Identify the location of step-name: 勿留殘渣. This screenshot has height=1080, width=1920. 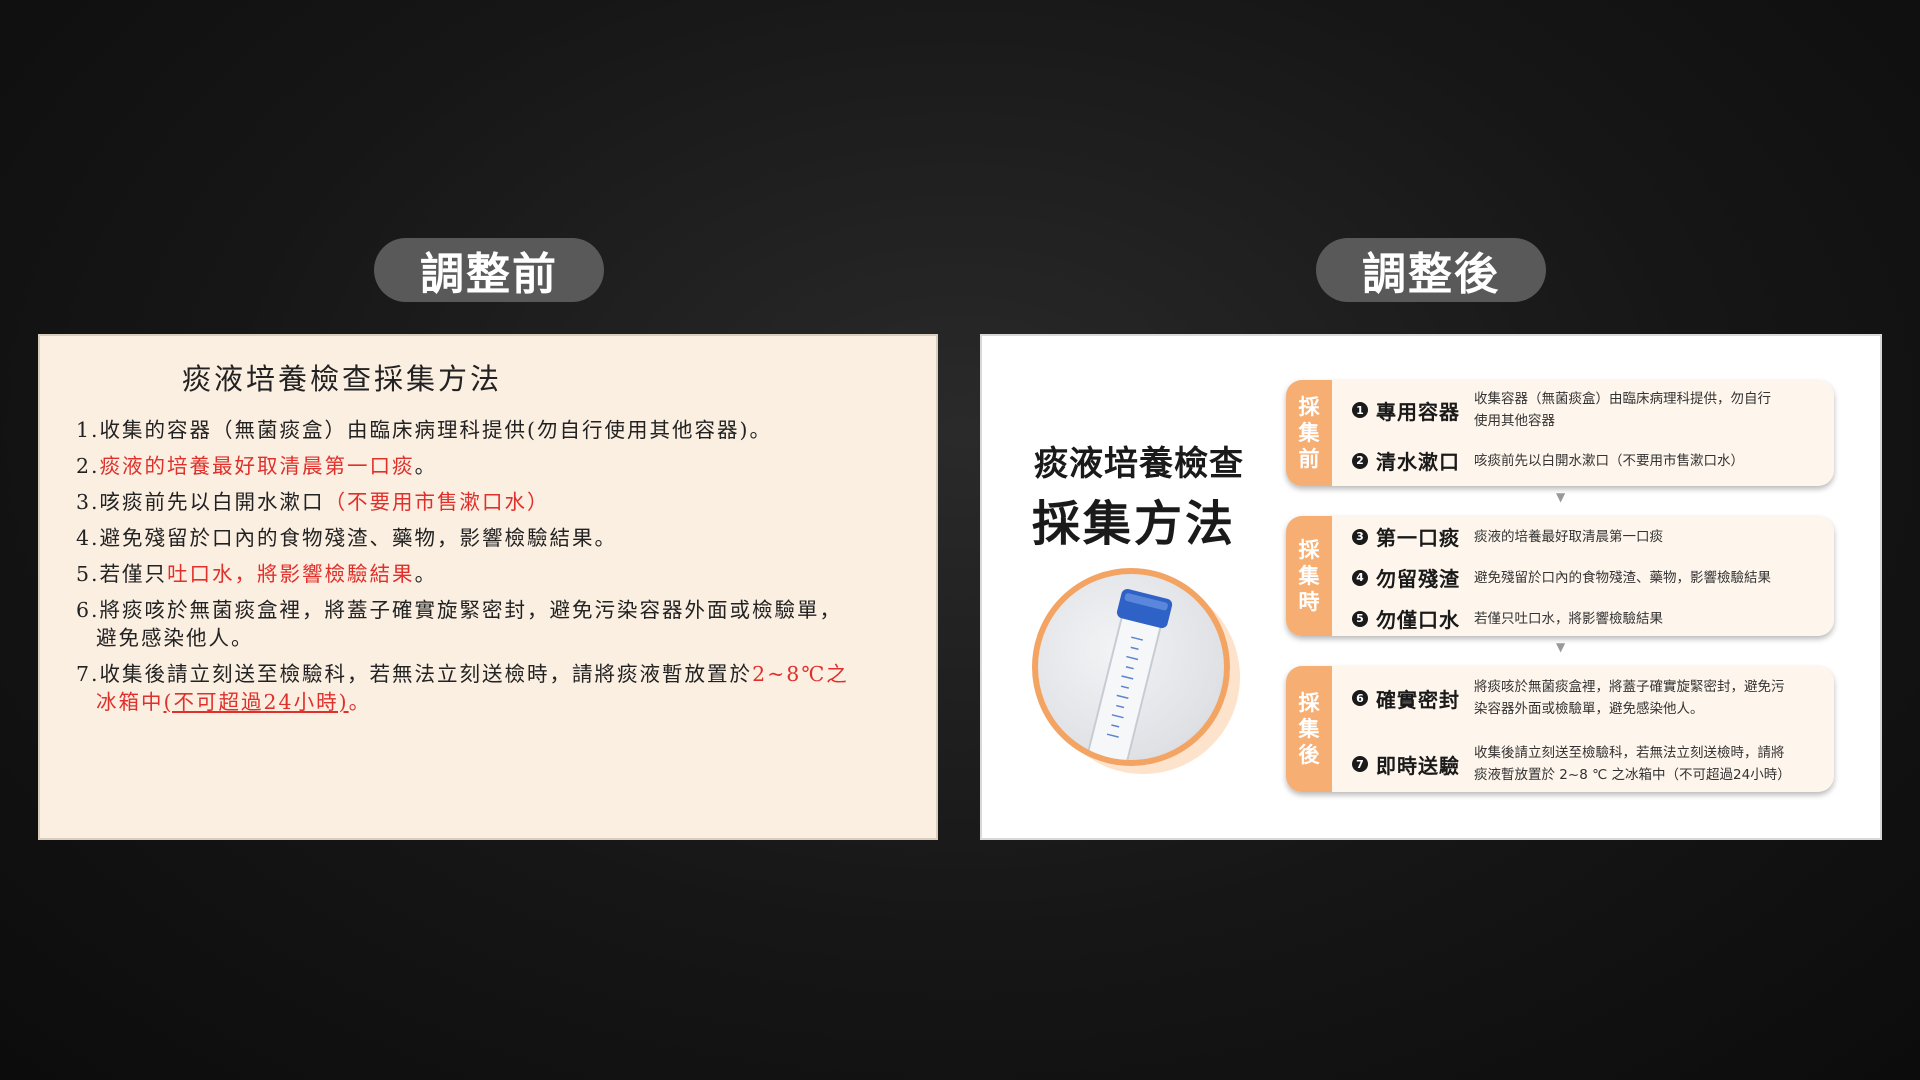
(1418, 579).